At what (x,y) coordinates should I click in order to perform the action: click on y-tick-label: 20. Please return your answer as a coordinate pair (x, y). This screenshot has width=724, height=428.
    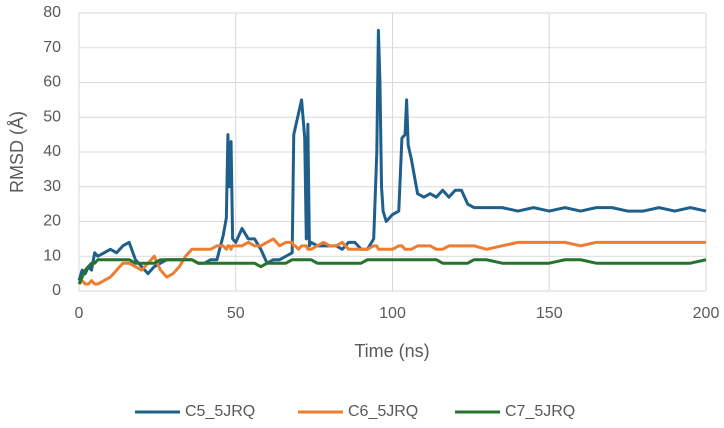
    Looking at the image, I should click on (52, 221).